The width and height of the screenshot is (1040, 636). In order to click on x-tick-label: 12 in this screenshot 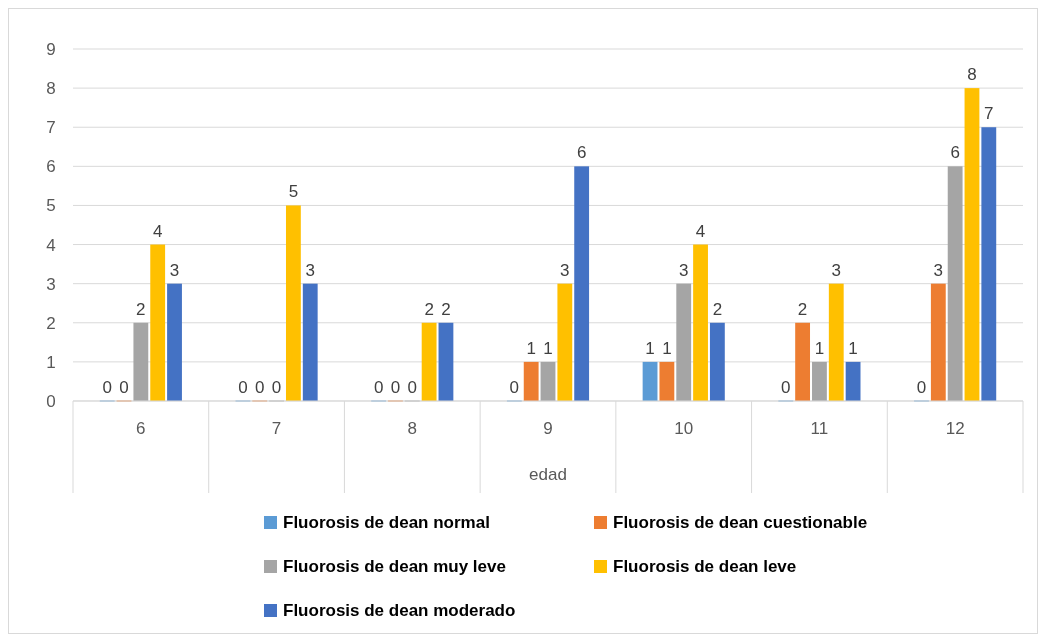, I will do `click(955, 428)`.